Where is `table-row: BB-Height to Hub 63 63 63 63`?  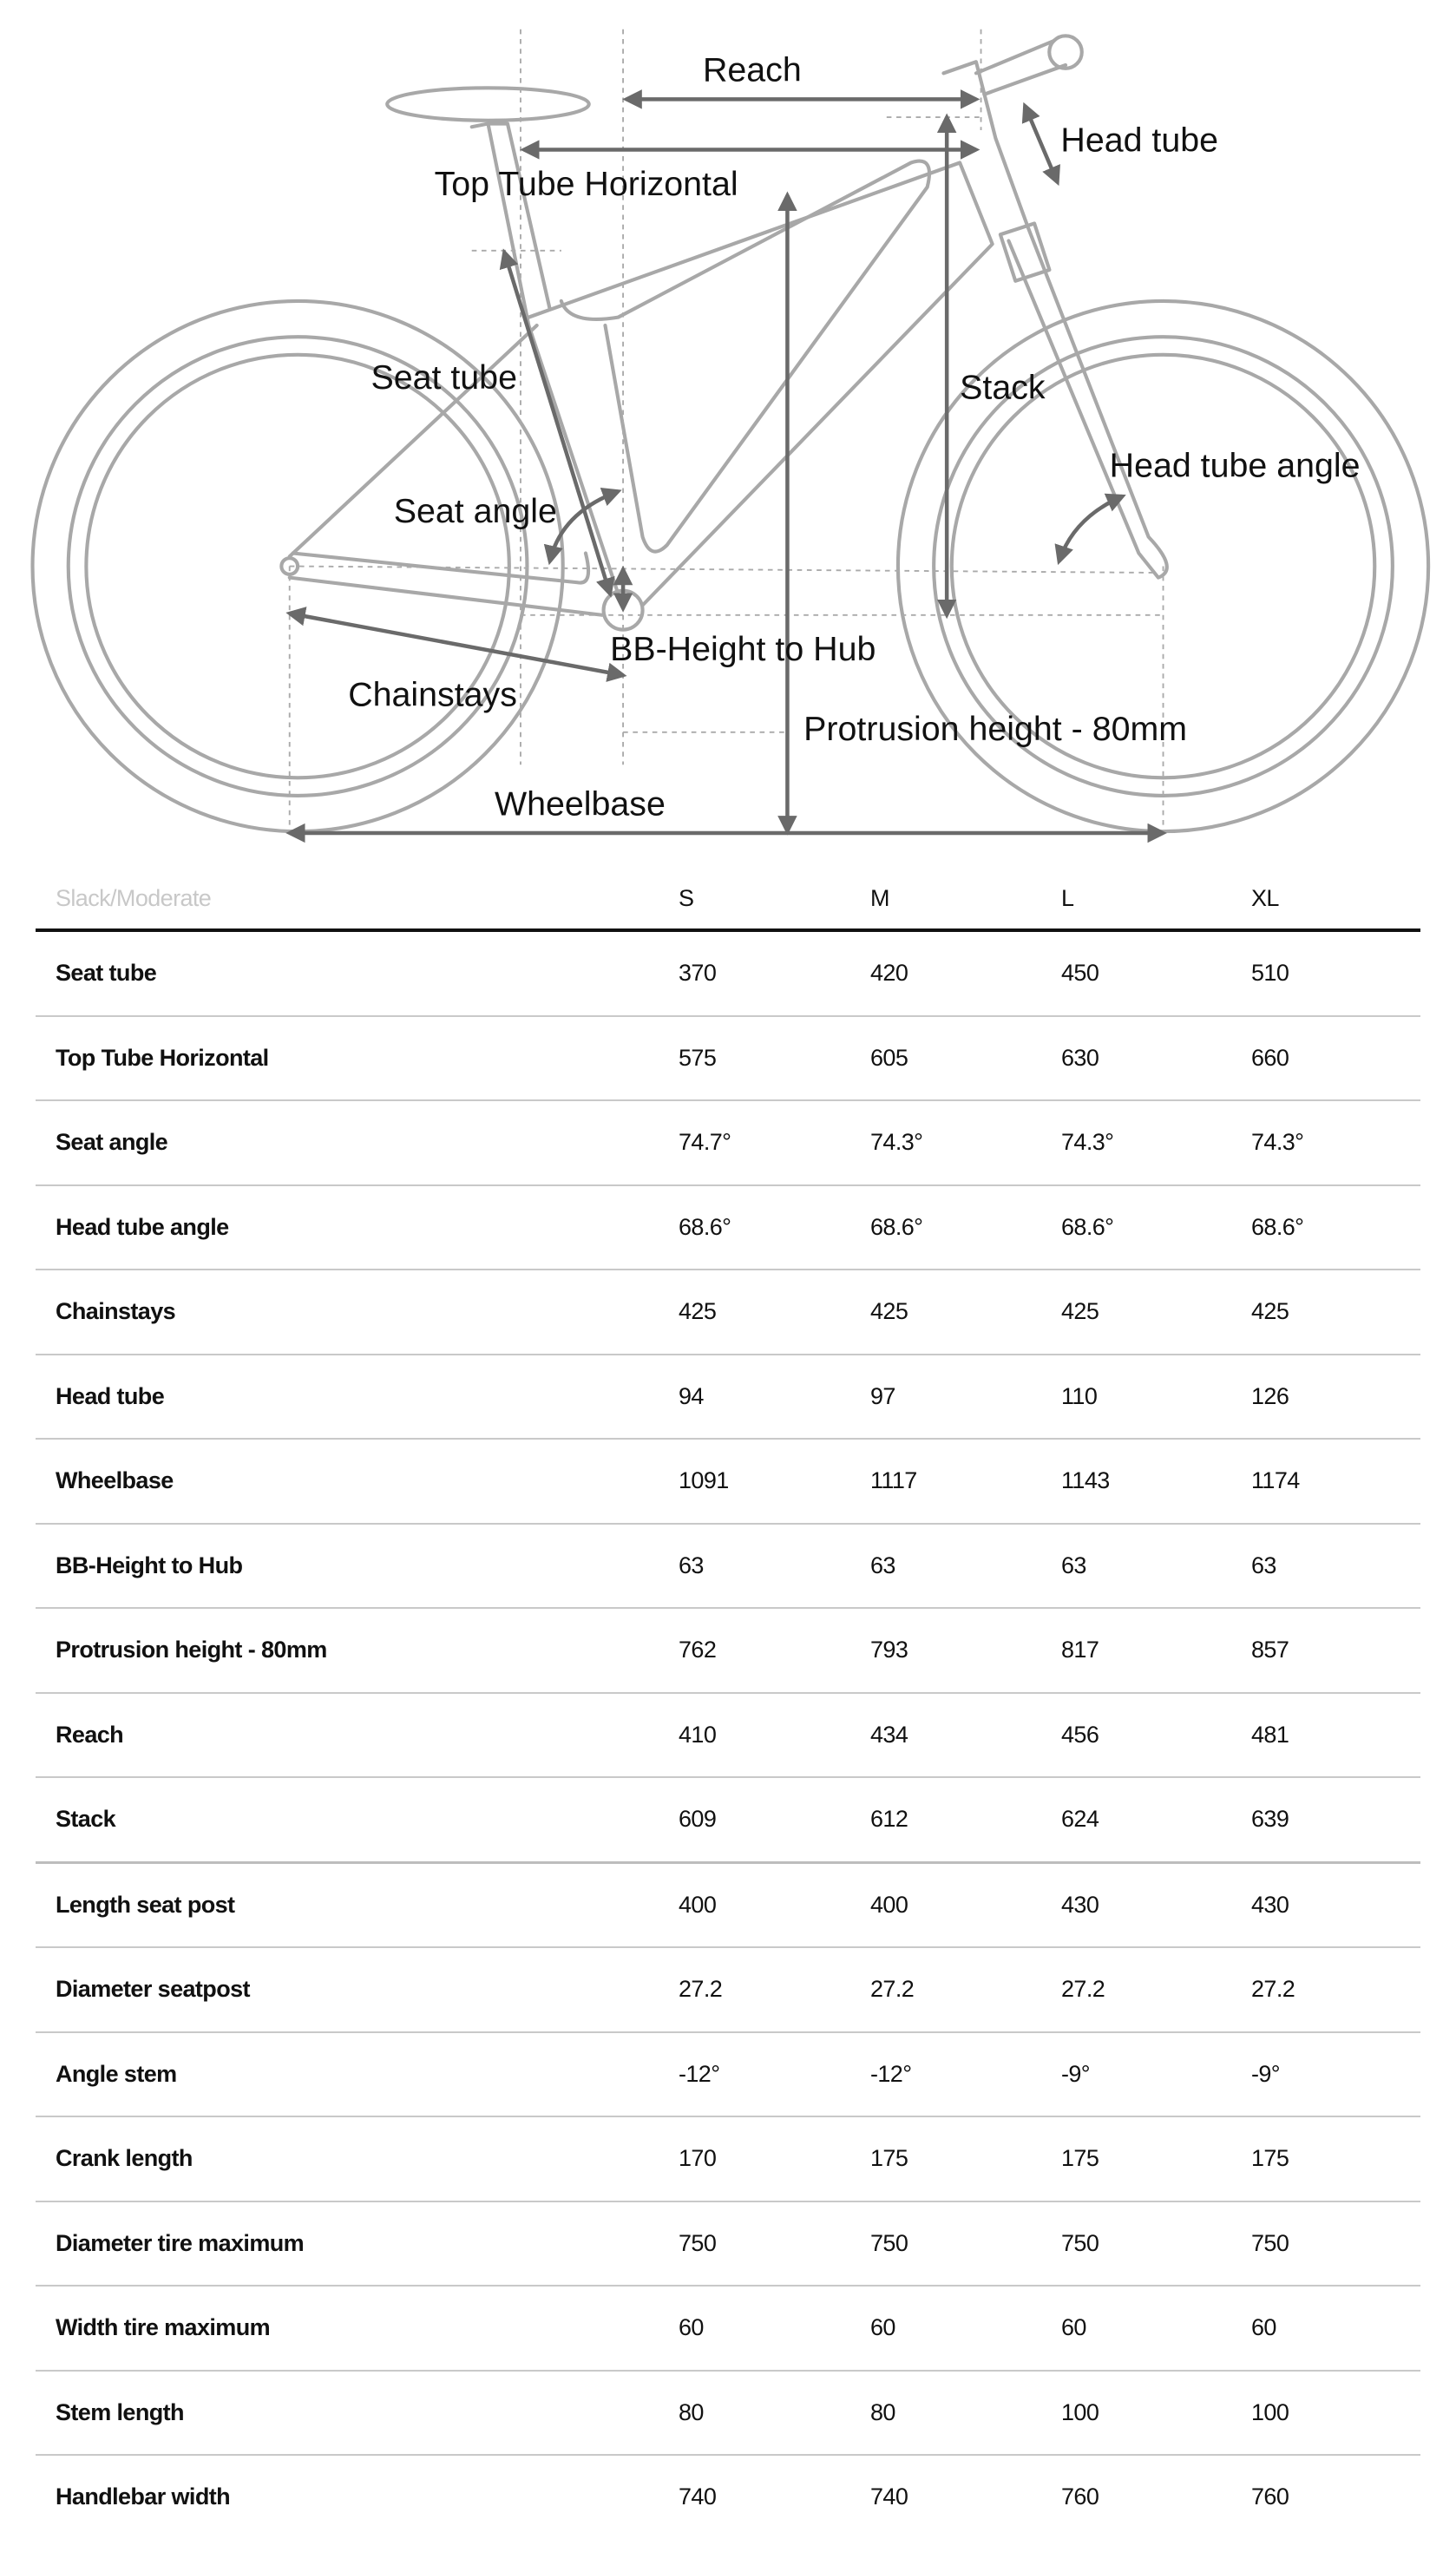
table-row: BB-Height to Hub 63 63 63 63 is located at coordinates (728, 1567).